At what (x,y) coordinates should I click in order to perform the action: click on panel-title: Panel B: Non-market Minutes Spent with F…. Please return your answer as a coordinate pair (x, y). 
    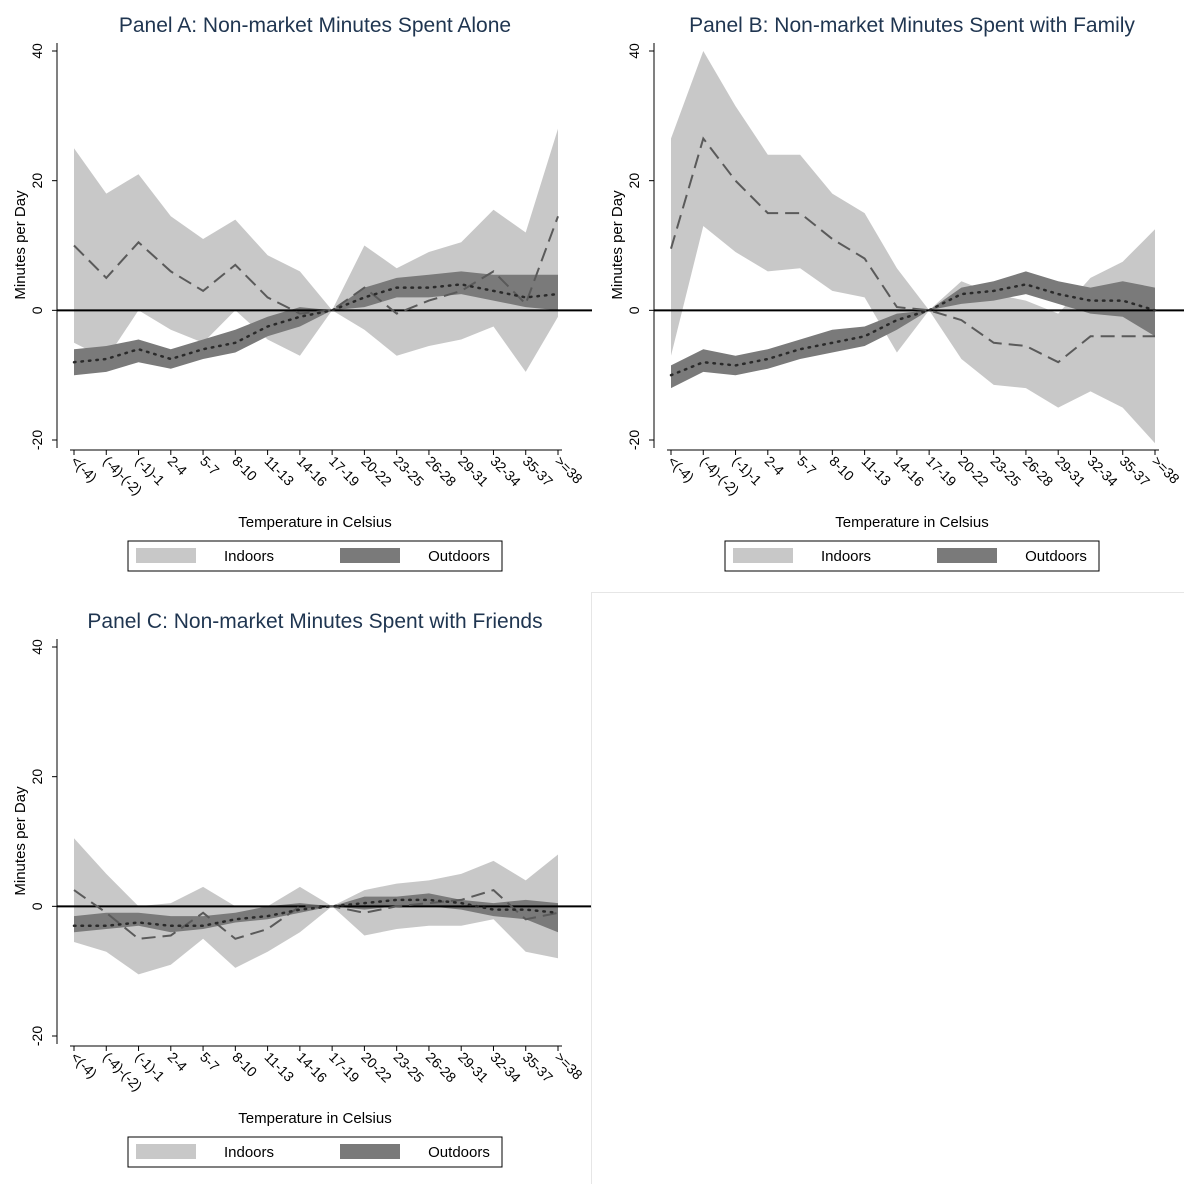
    Looking at the image, I should click on (912, 25).